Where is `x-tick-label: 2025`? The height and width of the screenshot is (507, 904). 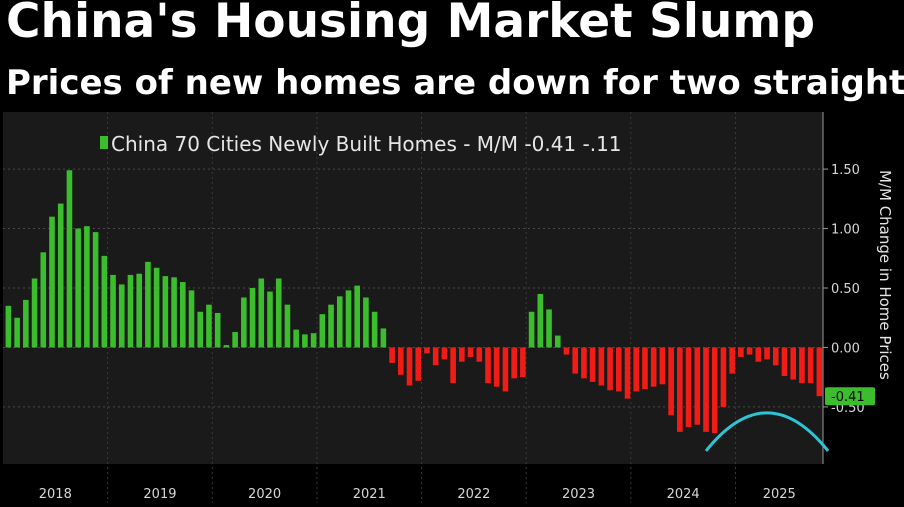
x-tick-label: 2025 is located at coordinates (779, 494).